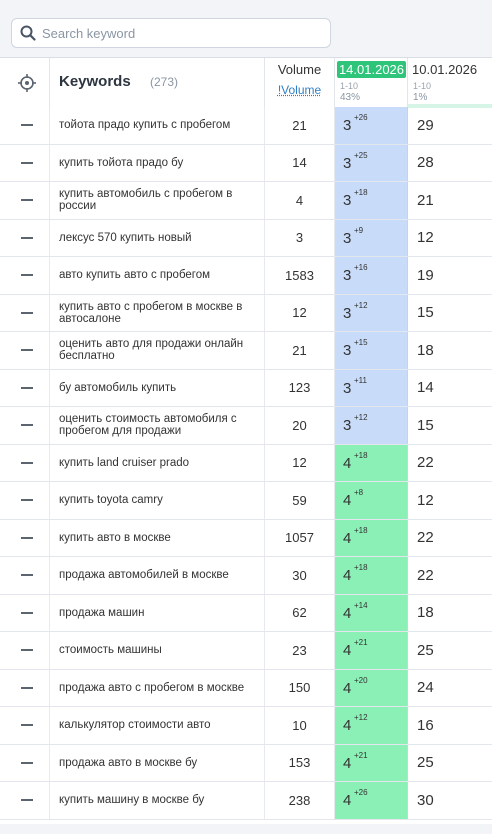 This screenshot has width=492, height=834. Describe the element at coordinates (144, 575) in the screenshot. I see `keyword-text: продажа автомобилей в москве` at that location.